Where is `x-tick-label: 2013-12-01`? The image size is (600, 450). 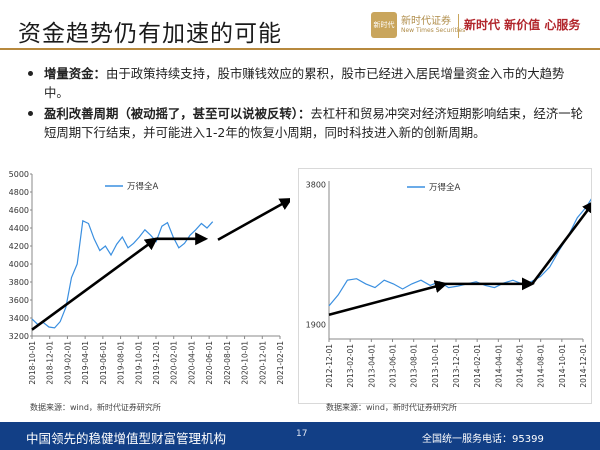
x-tick-label: 2013-12-01 is located at coordinates (456, 366).